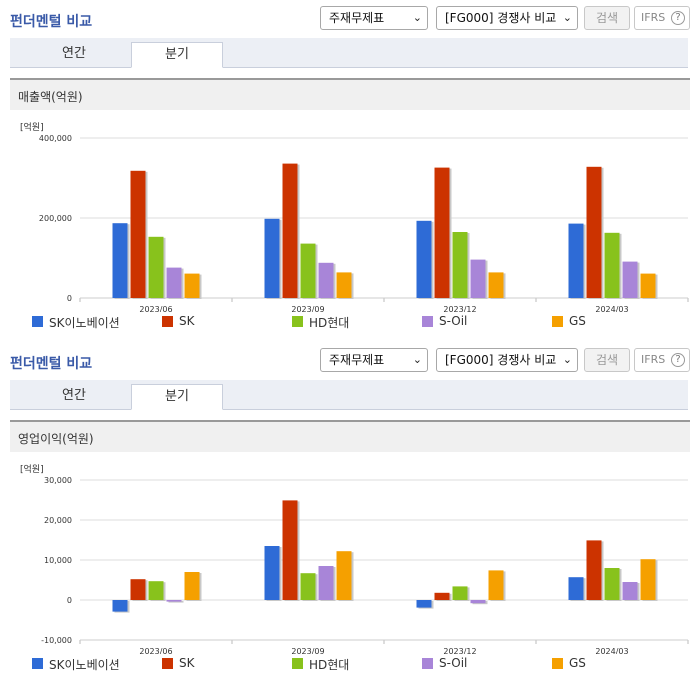 The image size is (696, 684). I want to click on y-tick-label: 200,000, so click(55, 218).